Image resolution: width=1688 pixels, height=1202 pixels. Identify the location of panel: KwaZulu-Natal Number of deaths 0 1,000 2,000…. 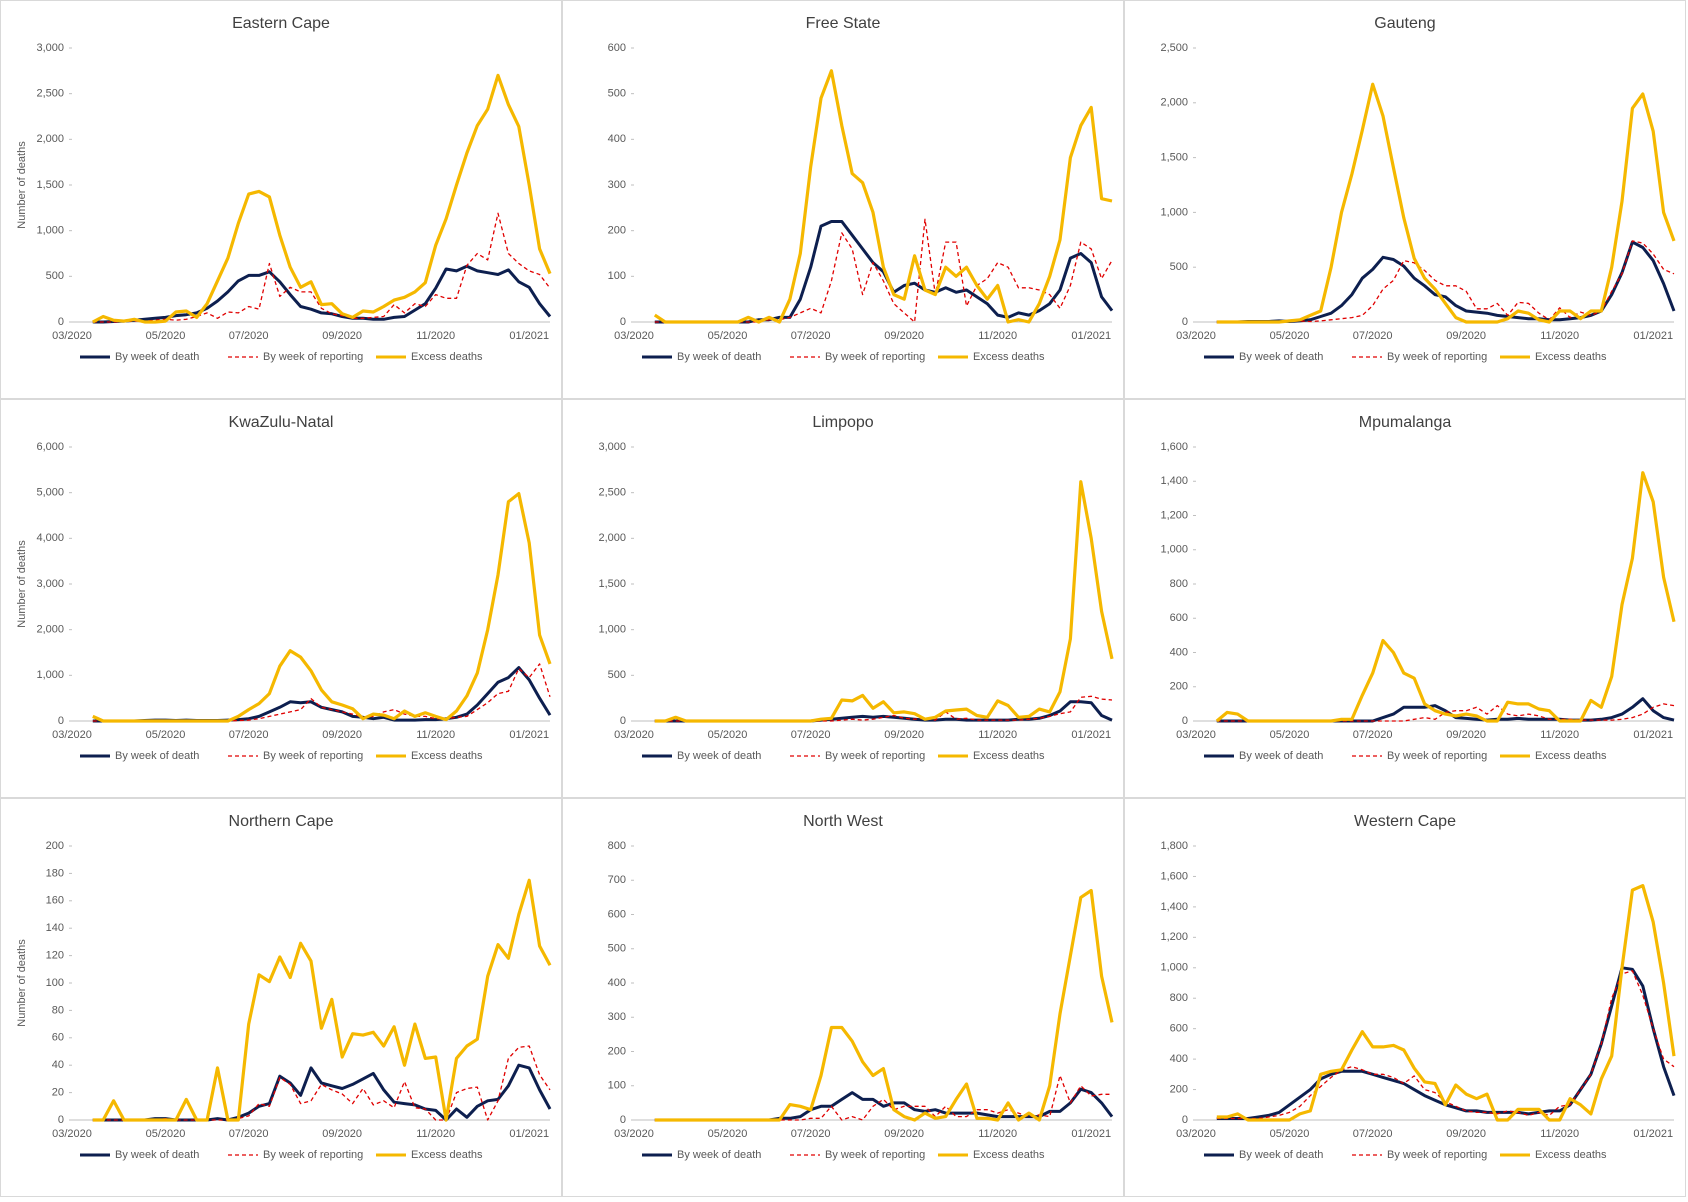
(281, 598).